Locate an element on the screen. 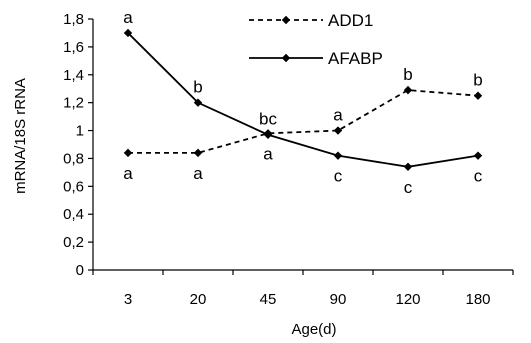  series-line-add1 is located at coordinates (303, 121).